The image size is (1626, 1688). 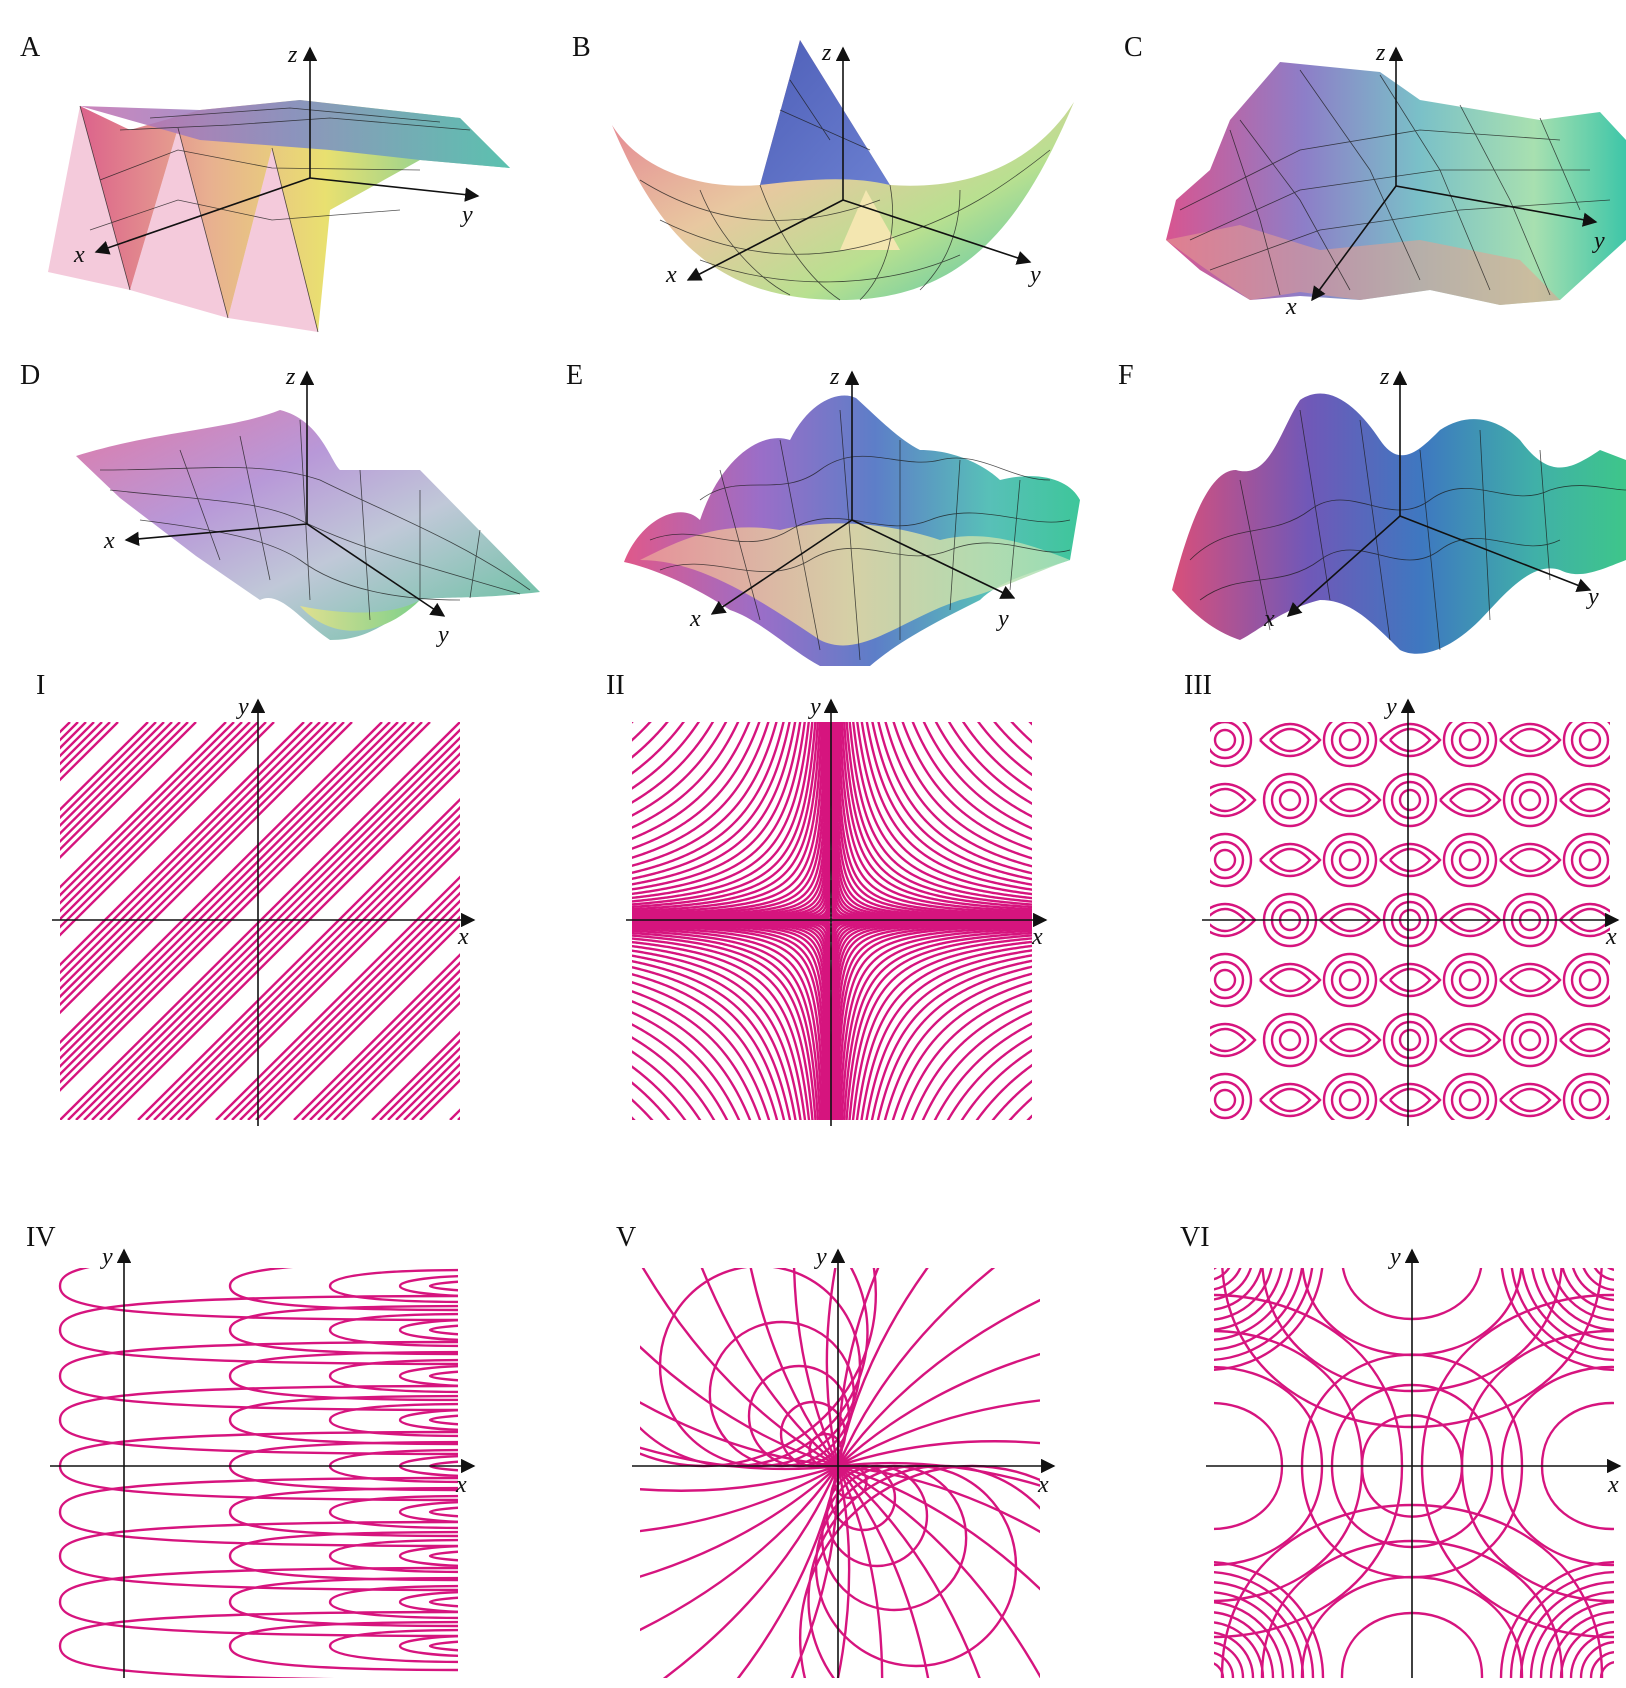 I want to click on panel-label-II: II, so click(x=615, y=685).